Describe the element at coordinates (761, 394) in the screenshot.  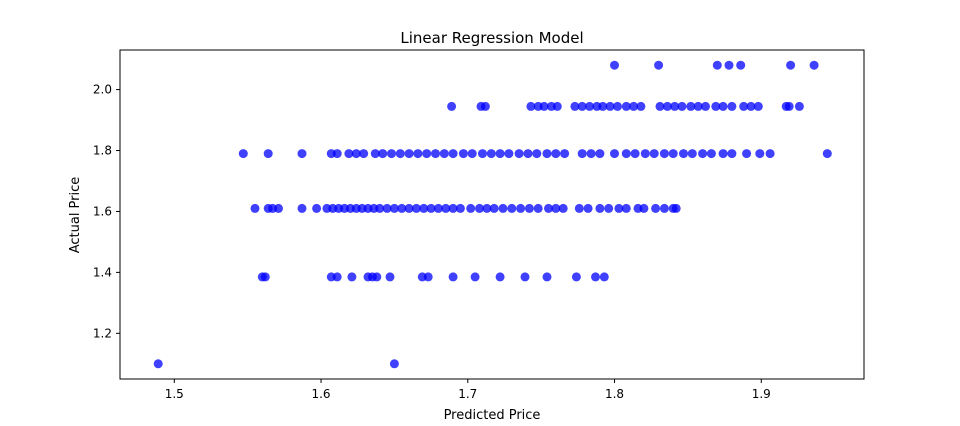
I see `x-tick-label: 1.9` at that location.